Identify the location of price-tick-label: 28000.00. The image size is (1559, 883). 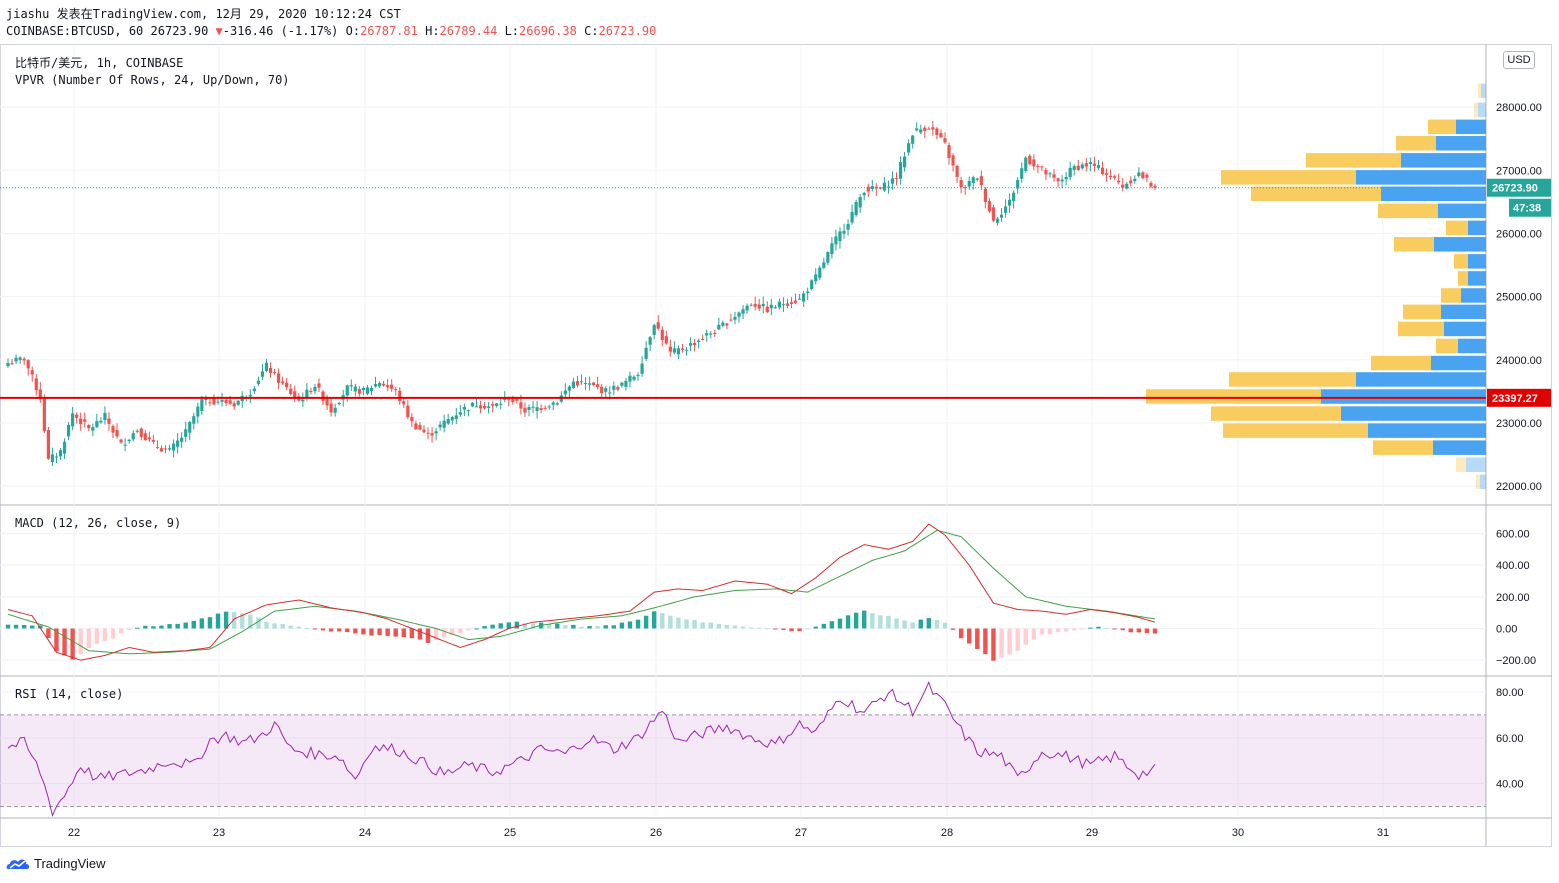
(1519, 108).